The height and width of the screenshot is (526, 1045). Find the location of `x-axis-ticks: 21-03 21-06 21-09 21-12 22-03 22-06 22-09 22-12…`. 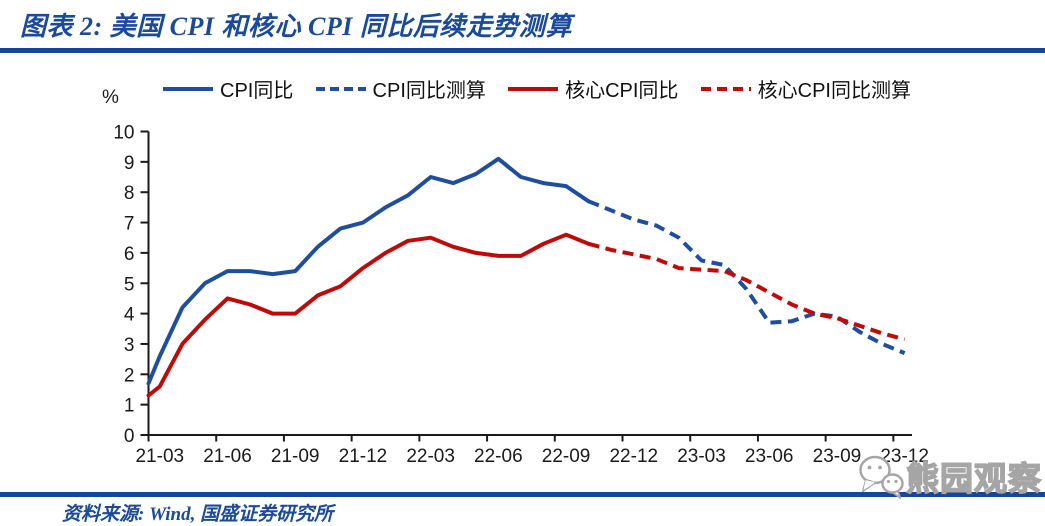

x-axis-ticks: 21-03 21-06 21-09 21-12 22-03 22-06 22-09 22-12… is located at coordinates (532, 451).